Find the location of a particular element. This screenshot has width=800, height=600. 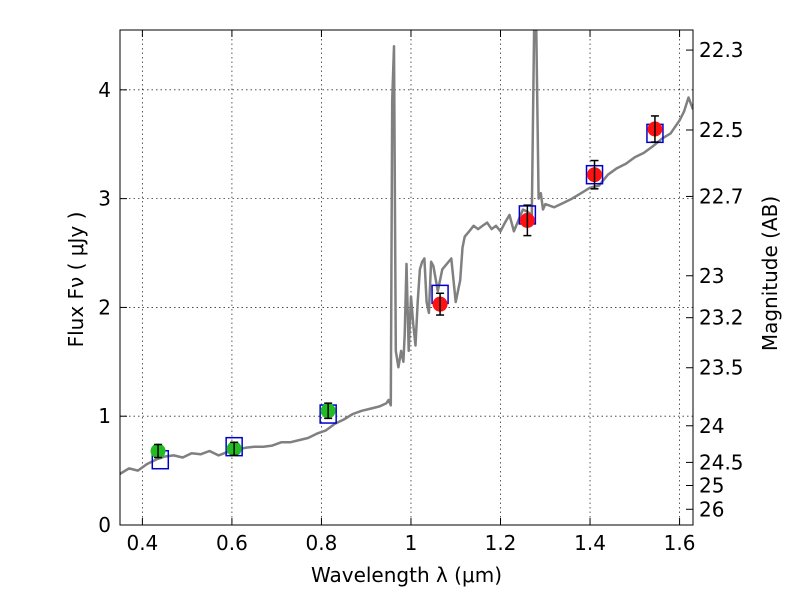

x-tick-label: 1.4 is located at coordinates (590, 543).